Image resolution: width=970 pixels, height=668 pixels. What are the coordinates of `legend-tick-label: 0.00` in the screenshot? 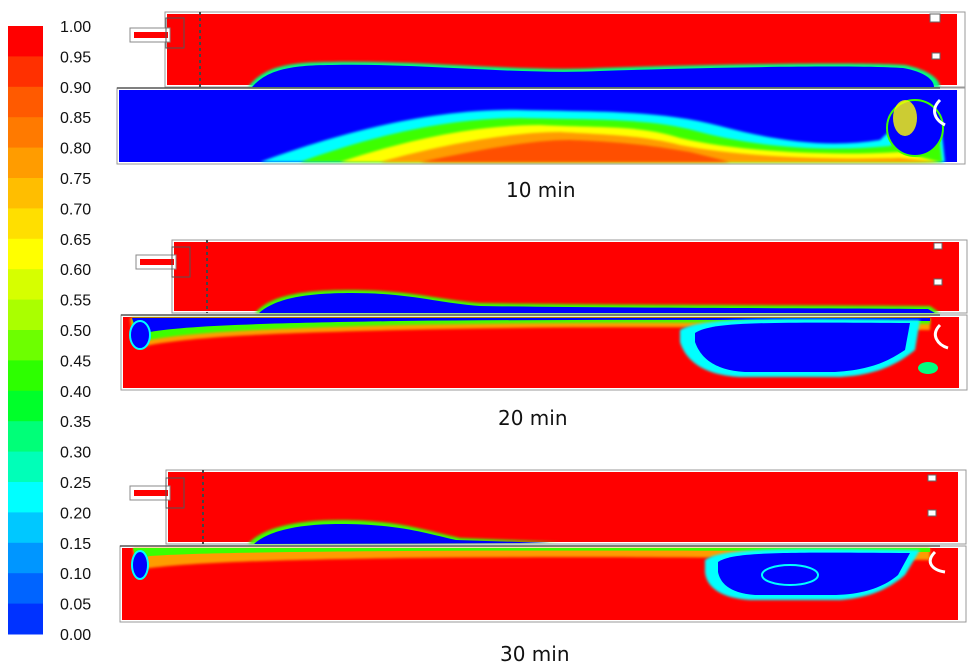 It's located at (75, 635).